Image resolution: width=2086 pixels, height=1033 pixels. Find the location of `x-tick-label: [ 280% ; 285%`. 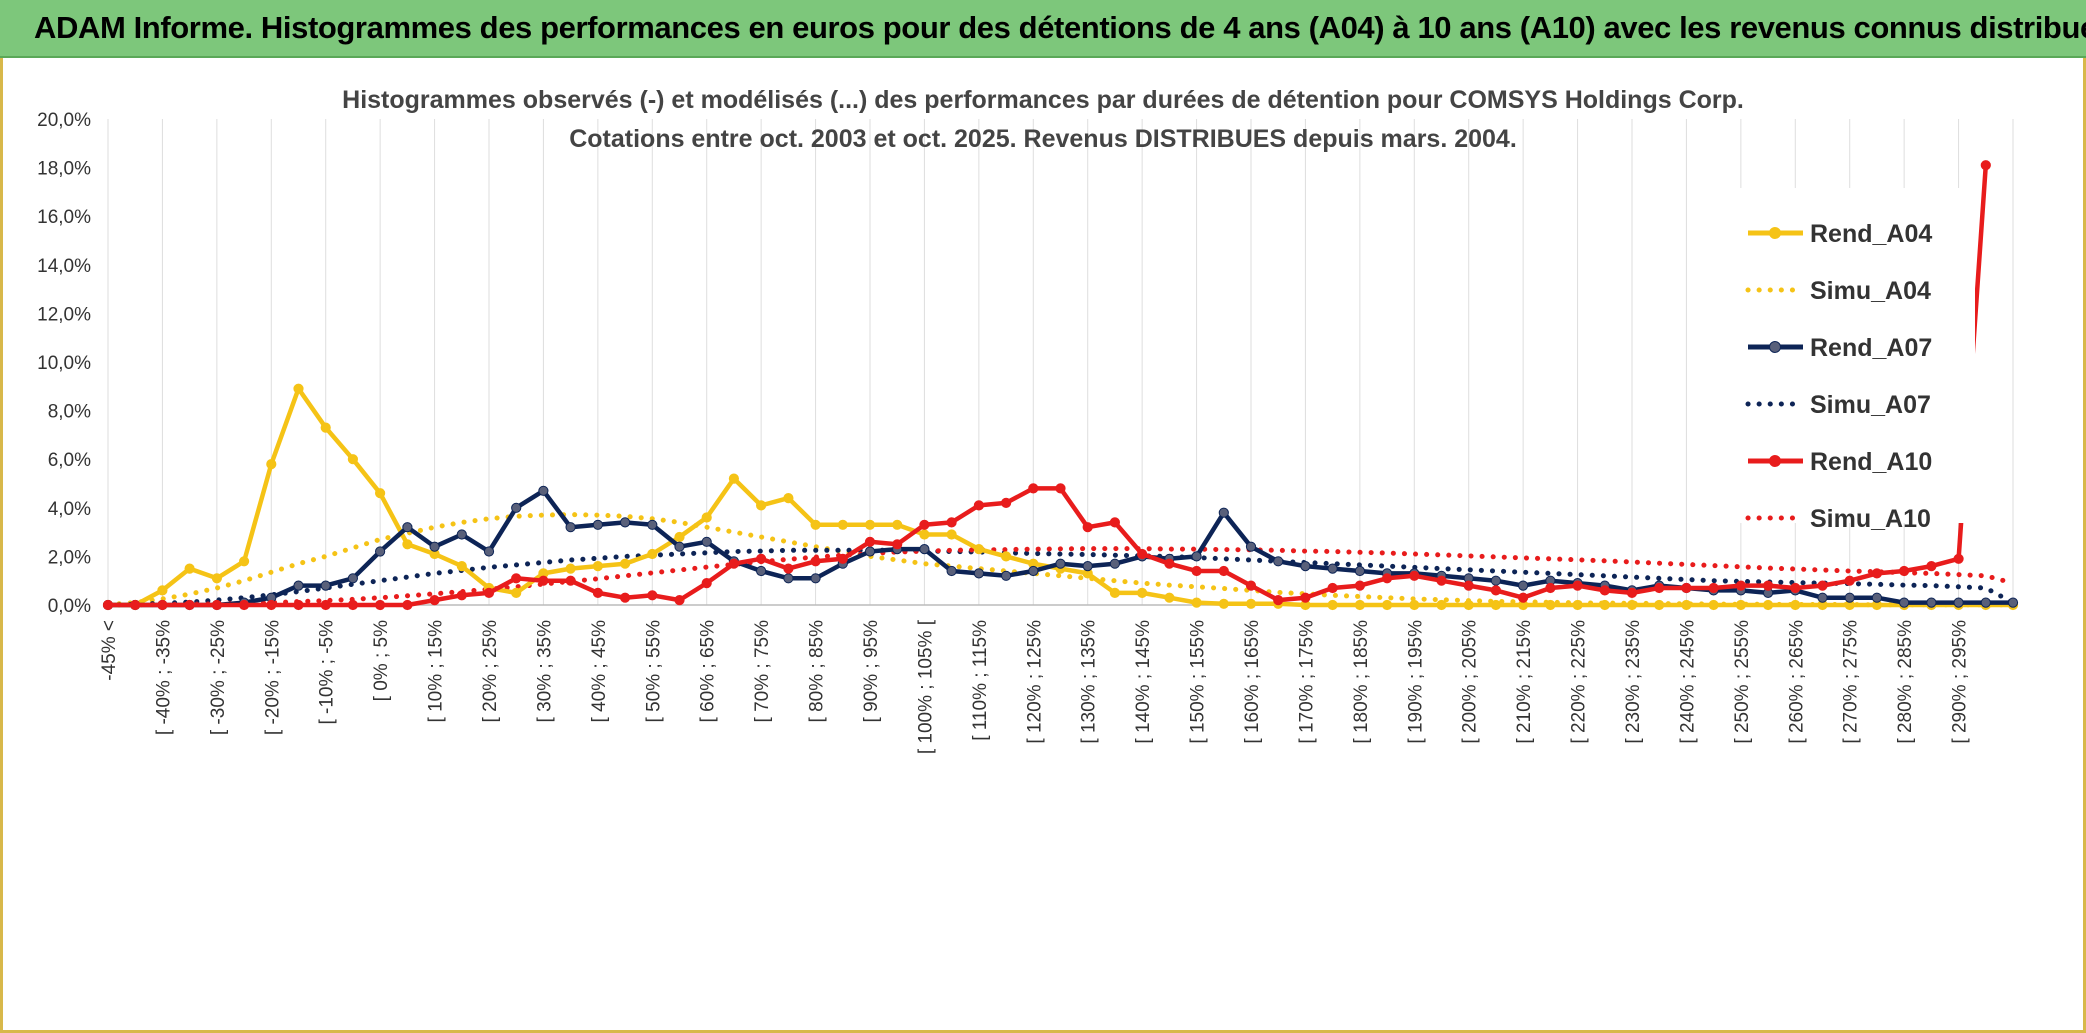

x-tick-label: [ 280% ; 285% is located at coordinates (1905, 682).